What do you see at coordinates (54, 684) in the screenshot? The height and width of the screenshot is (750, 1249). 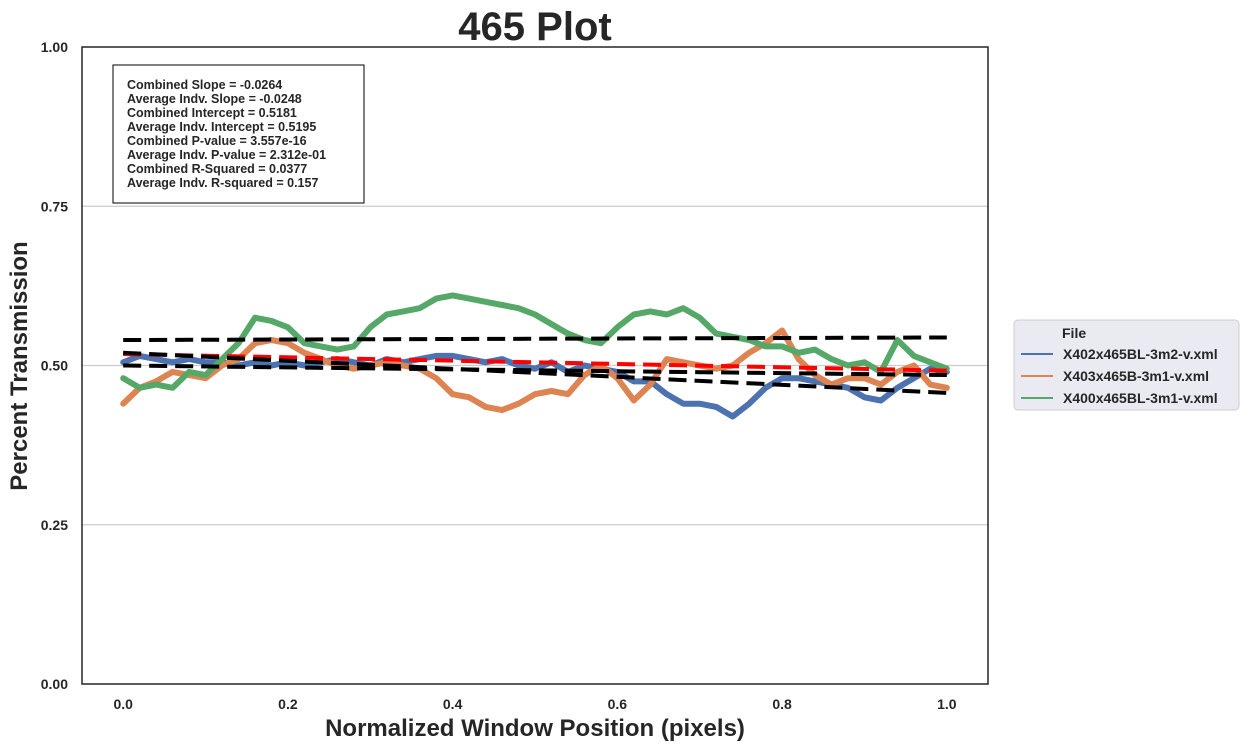 I see `y-tick-label: 0.00` at bounding box center [54, 684].